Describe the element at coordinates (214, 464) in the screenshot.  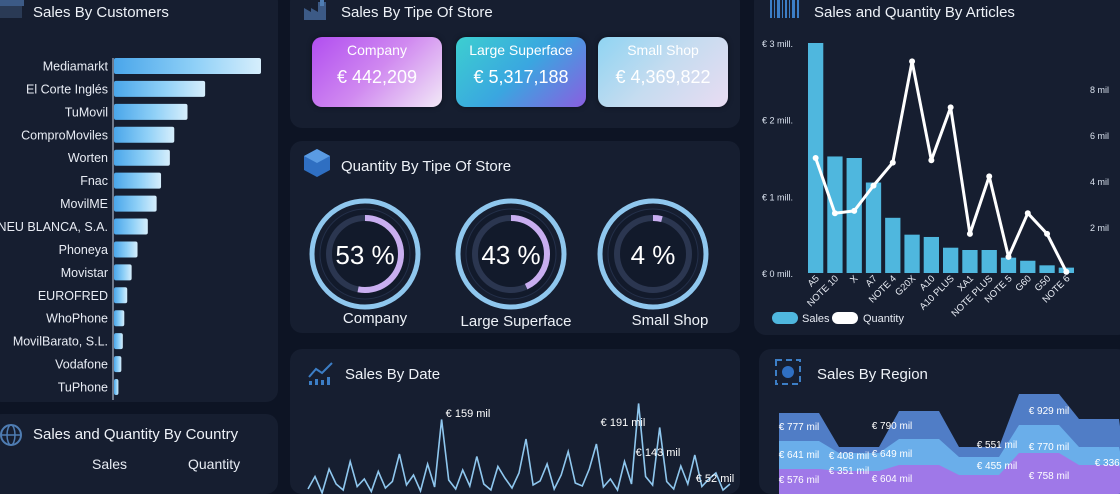
I see `country-col-quantity: Quantity` at that location.